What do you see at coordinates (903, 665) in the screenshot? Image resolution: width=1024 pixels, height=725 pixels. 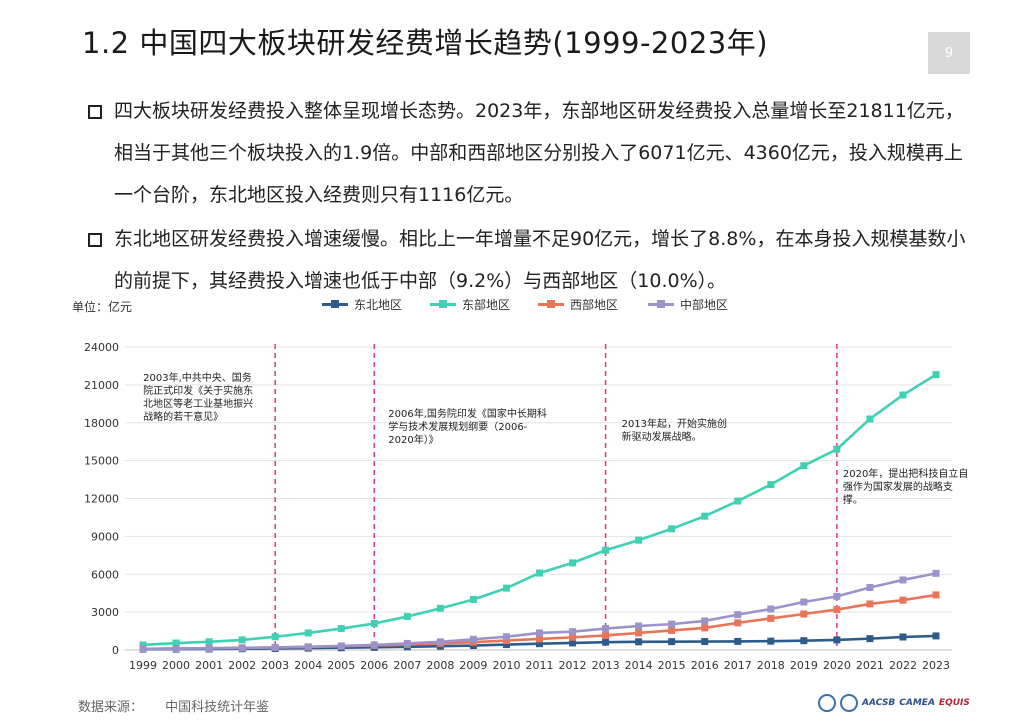 I see `x-tick-label: 2022` at bounding box center [903, 665].